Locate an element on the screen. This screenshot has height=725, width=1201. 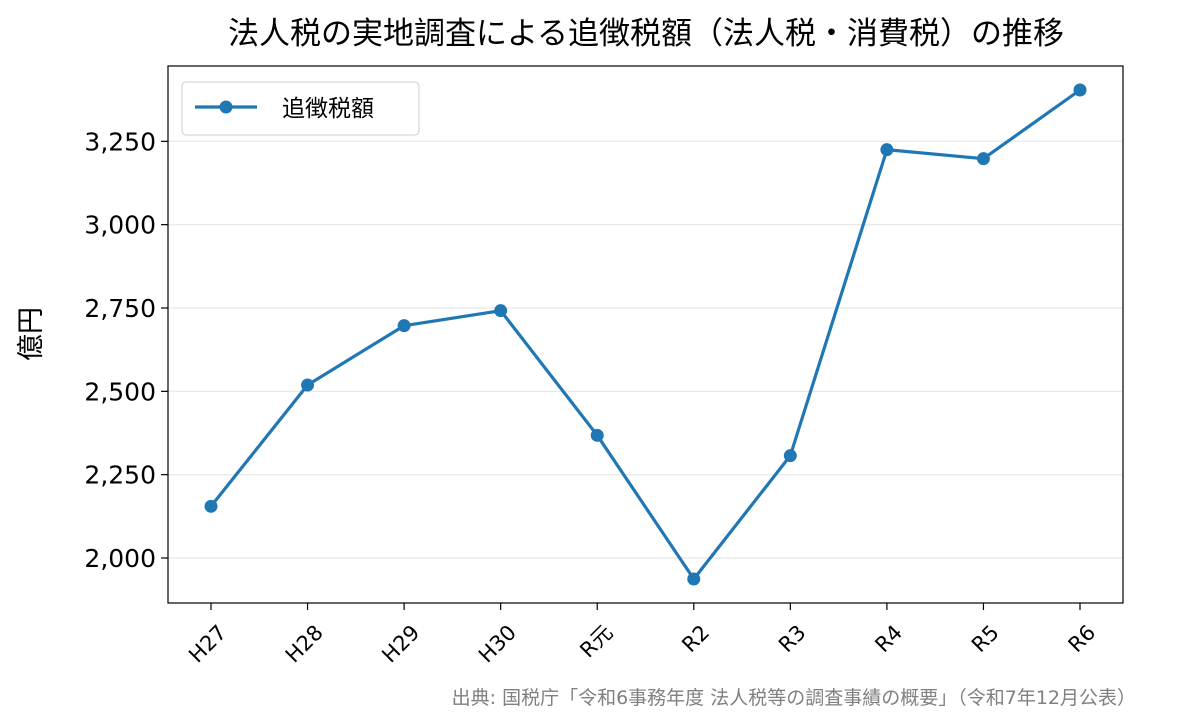
x-tick-label: R6 is located at coordinates (1082, 638).